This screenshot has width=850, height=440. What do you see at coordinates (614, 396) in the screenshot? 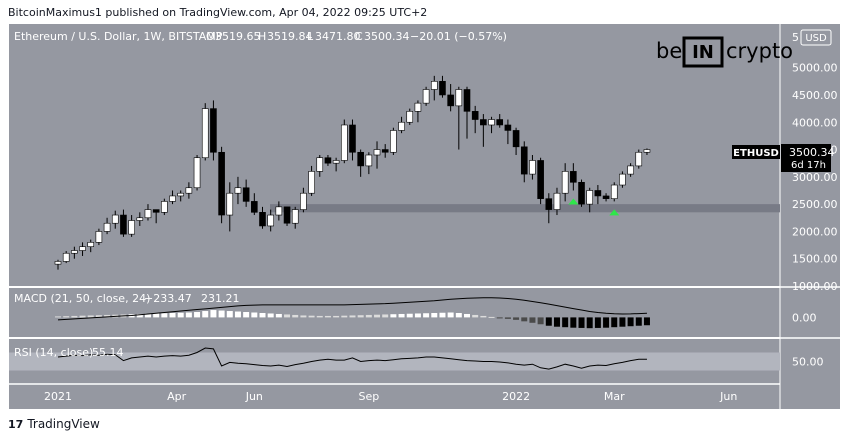
I see `time-tick-label: Mar` at bounding box center [614, 396].